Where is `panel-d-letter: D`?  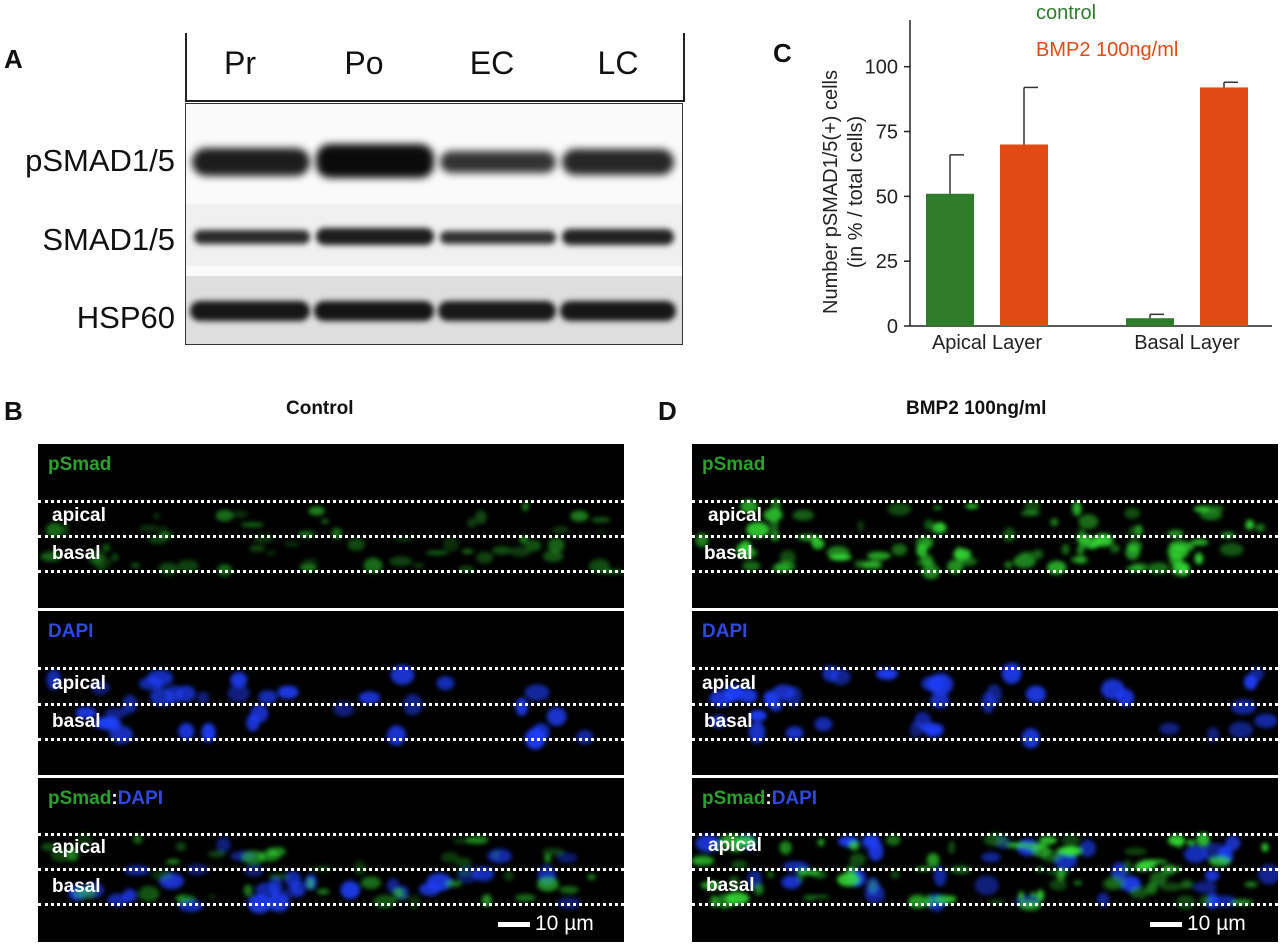 panel-d-letter: D is located at coordinates (667, 411).